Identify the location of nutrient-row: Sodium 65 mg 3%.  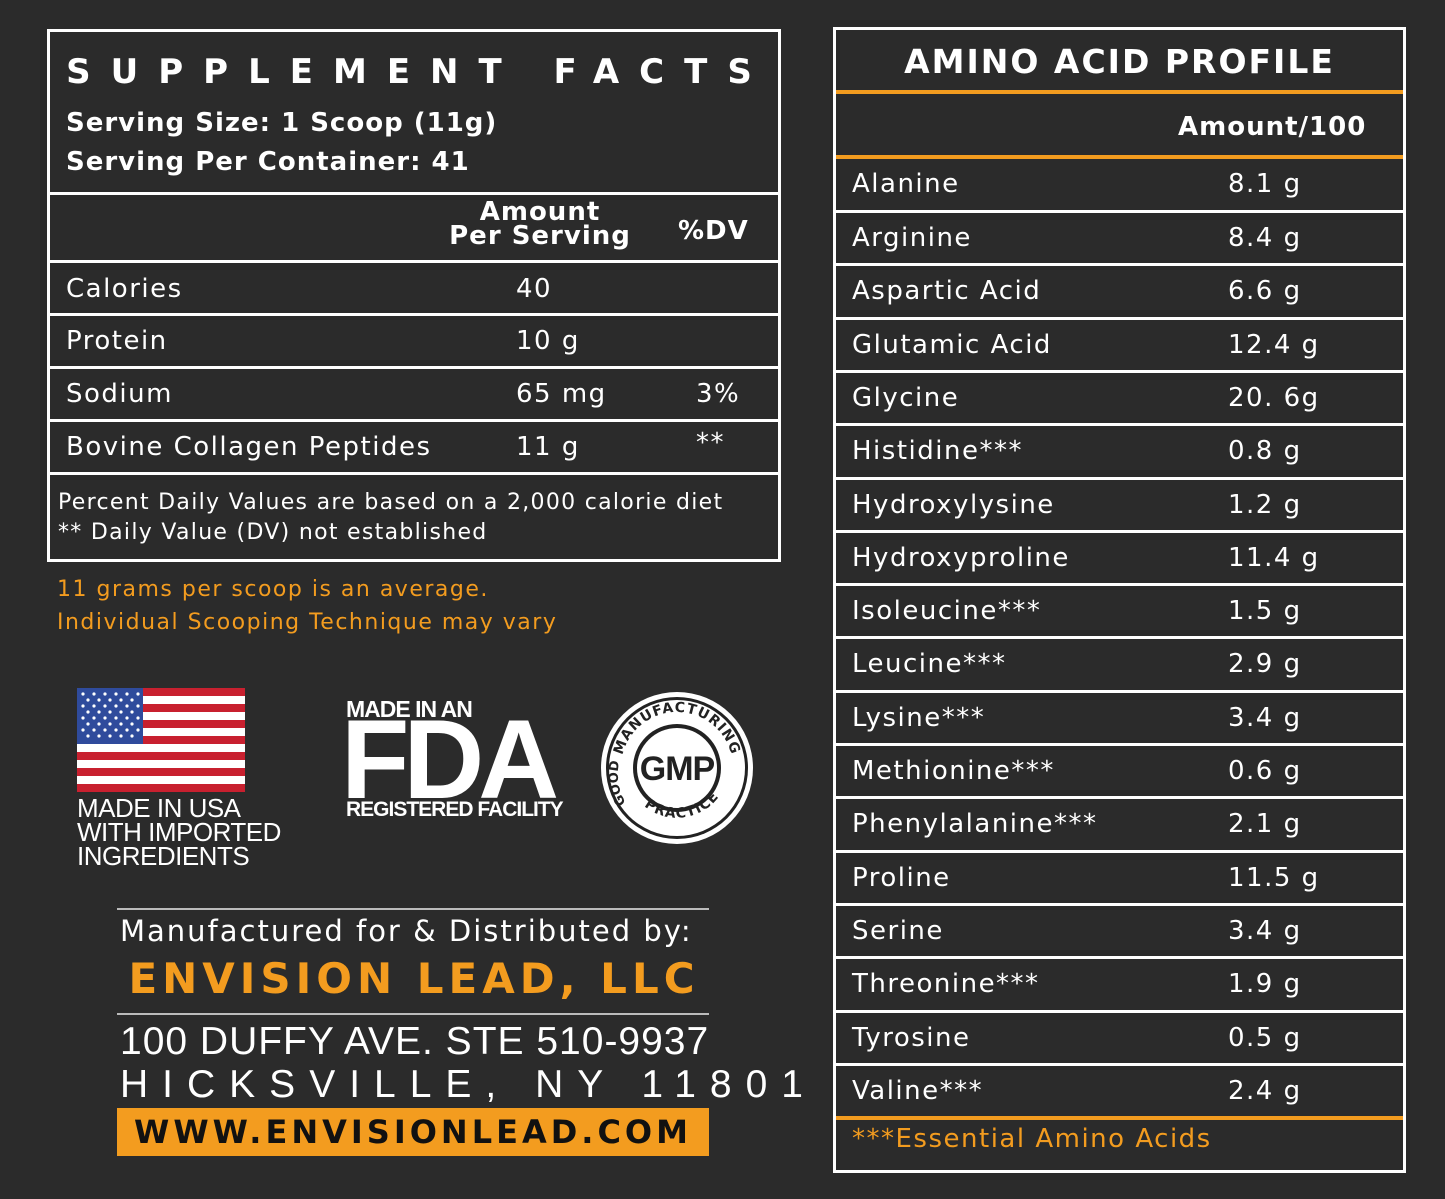
(414, 394).